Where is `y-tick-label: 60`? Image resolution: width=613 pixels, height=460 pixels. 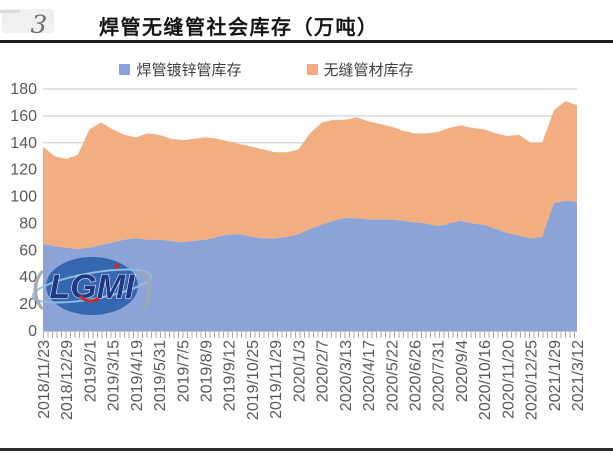
y-tick-label: 60 is located at coordinates (28, 250).